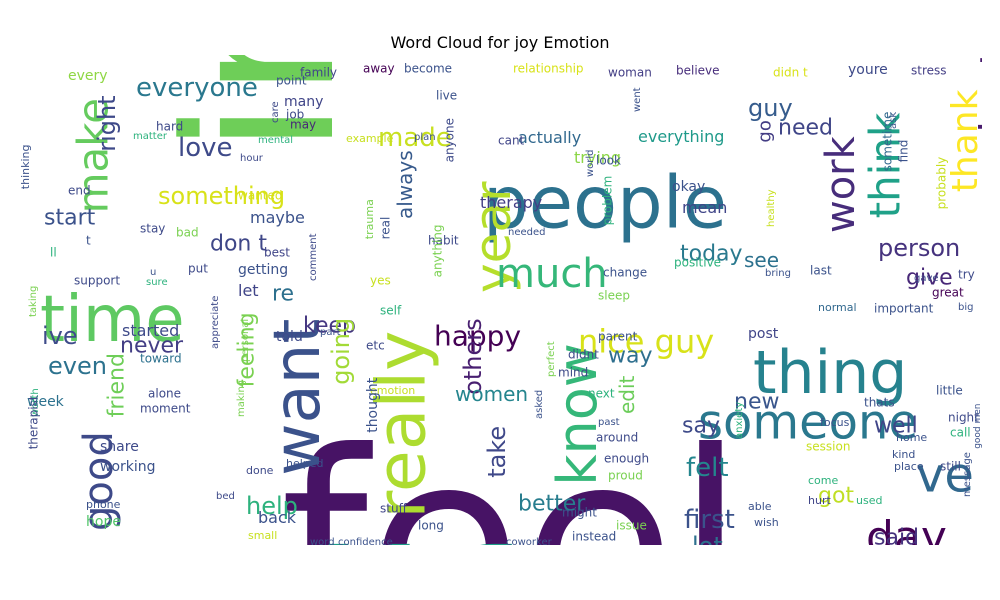  What do you see at coordinates (709, 520) in the screenshot?
I see `word-first: first` at bounding box center [709, 520].